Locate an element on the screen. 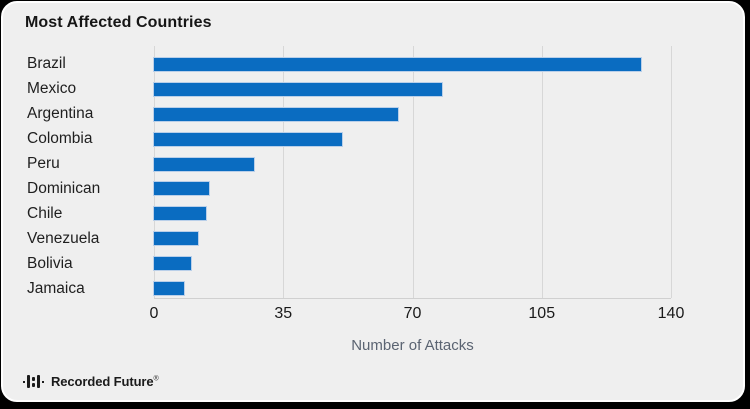 The width and height of the screenshot is (750, 409). chart-row: Jamaica is located at coordinates (349, 288).